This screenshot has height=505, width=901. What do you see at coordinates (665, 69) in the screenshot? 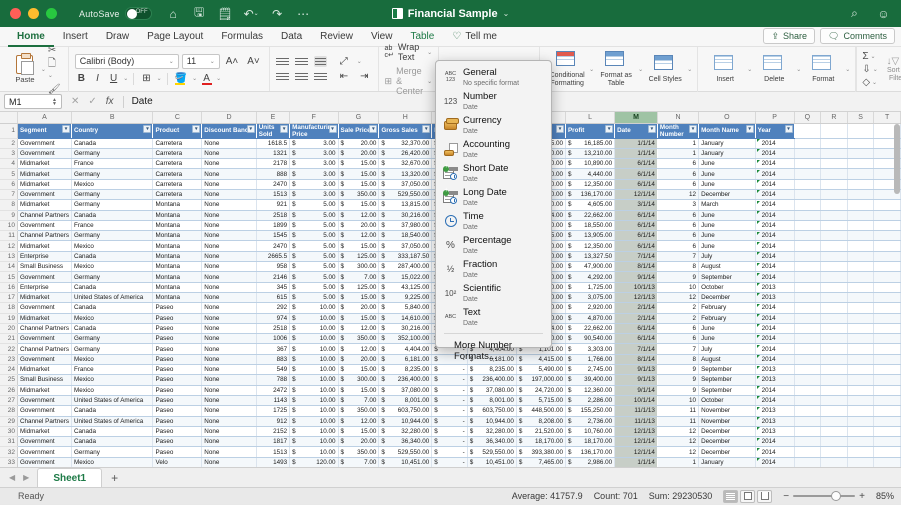
I see `cell-styles-button: Cell Styles` at bounding box center [665, 69].